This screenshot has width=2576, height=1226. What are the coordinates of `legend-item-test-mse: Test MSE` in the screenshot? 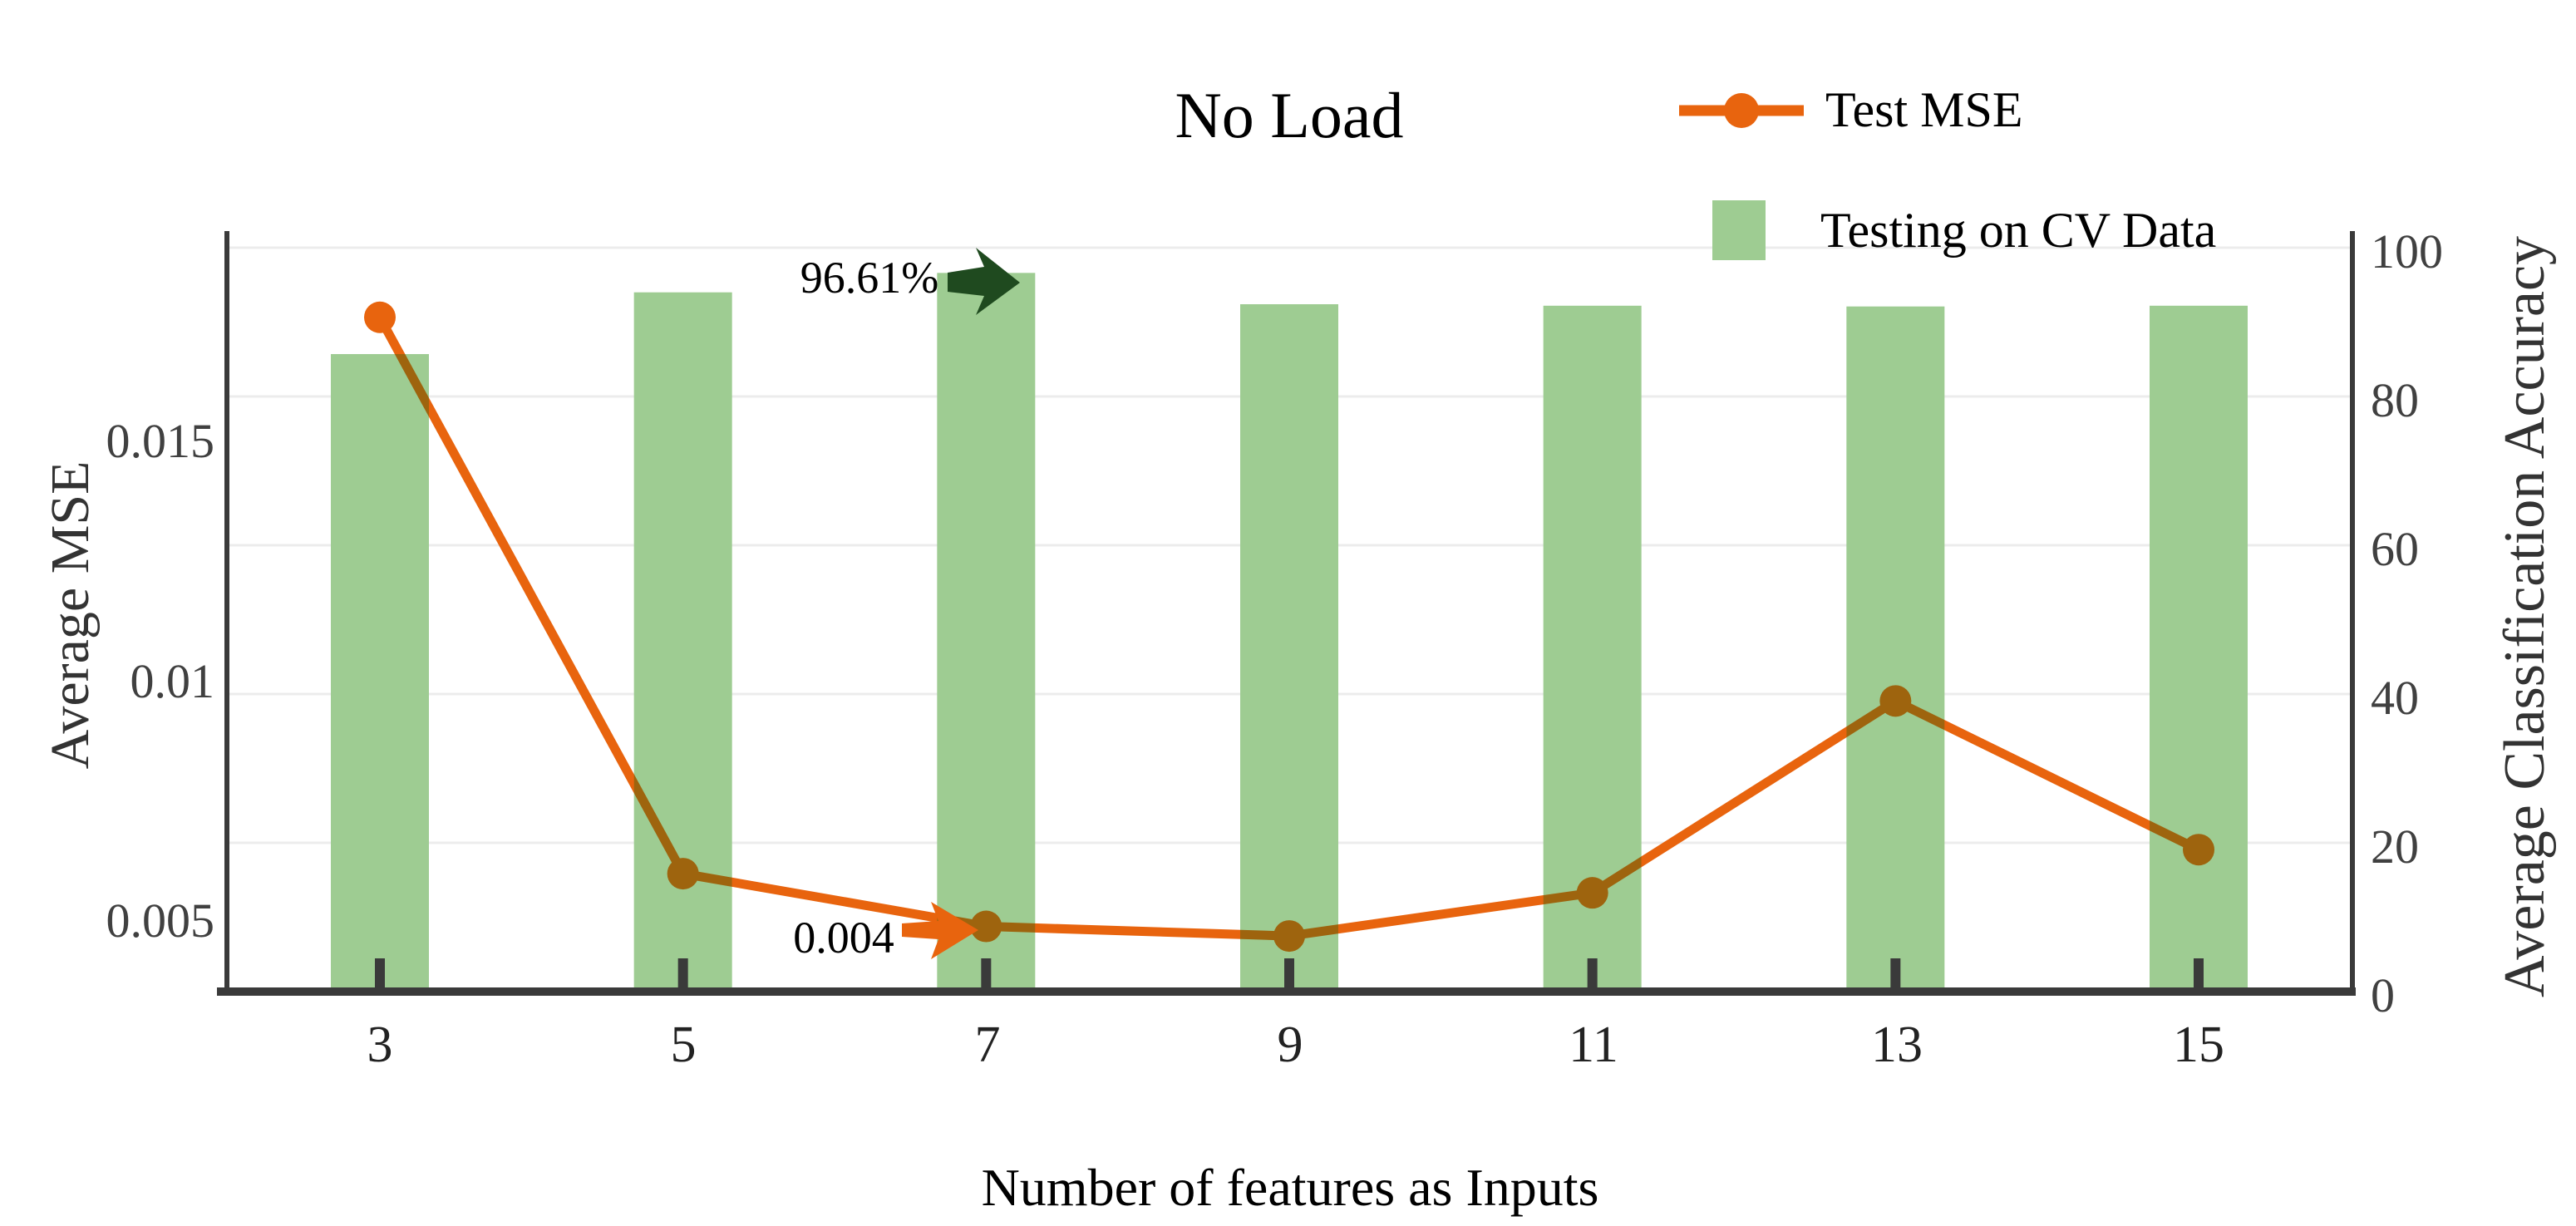 It's located at (1850, 110).